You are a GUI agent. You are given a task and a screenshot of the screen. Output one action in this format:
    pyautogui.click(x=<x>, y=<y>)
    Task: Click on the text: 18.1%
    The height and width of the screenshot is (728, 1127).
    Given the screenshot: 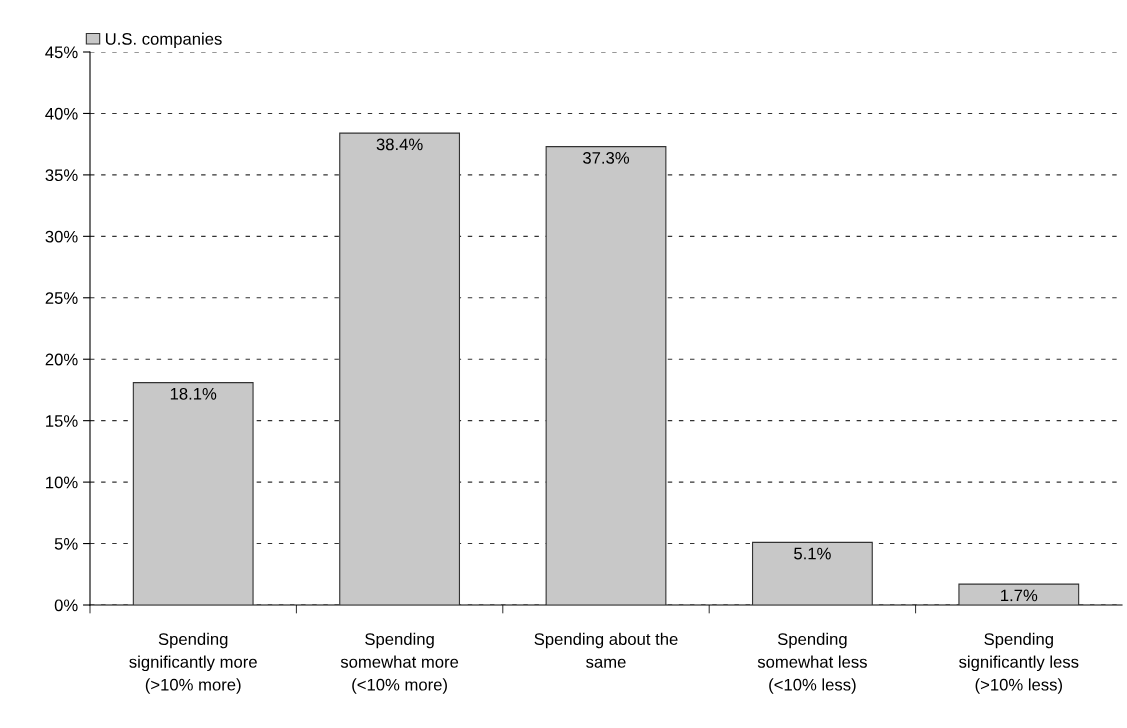 What is the action you would take?
    pyautogui.click(x=193, y=393)
    